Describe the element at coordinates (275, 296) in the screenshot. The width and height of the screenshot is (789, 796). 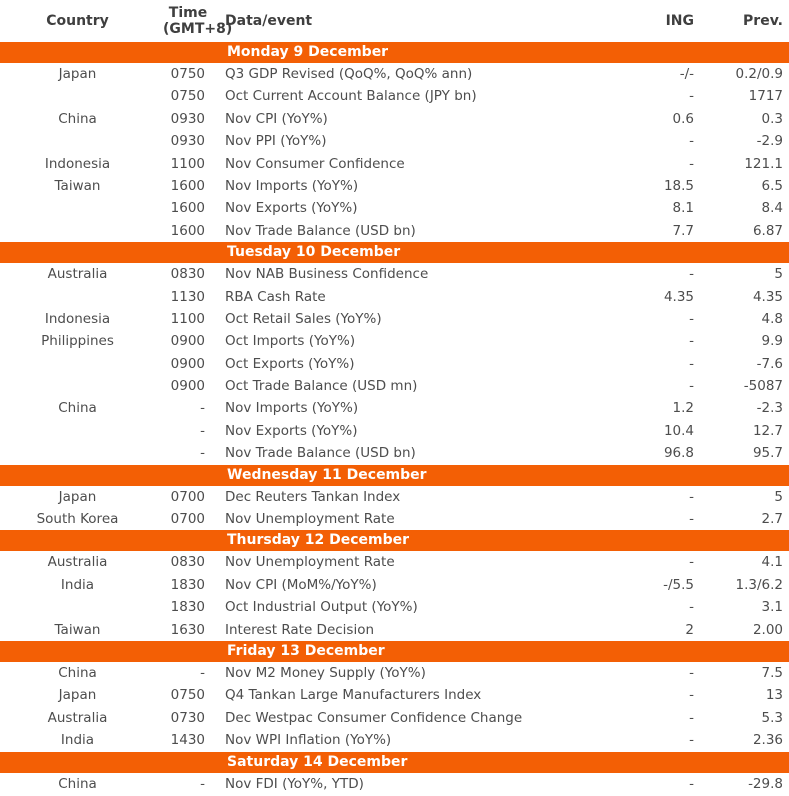
I see `event-cell: RBA Cash Rate` at that location.